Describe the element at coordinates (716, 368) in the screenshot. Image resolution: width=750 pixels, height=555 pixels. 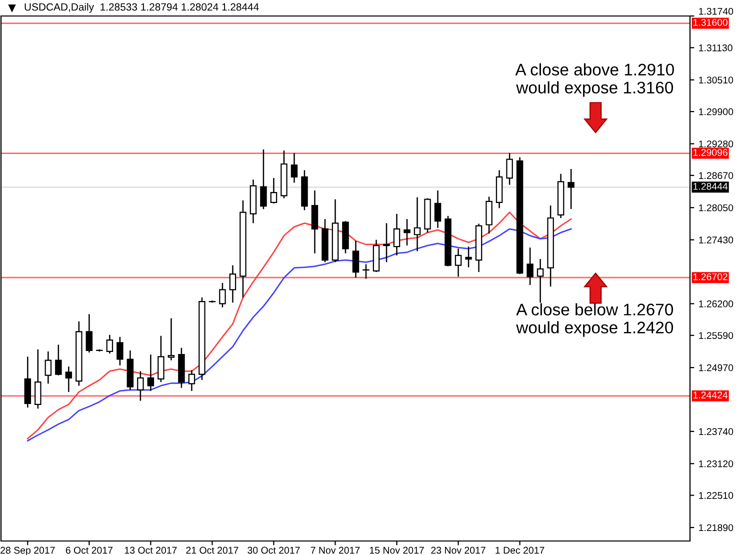
I see `y-tick-label: 1.24970` at that location.